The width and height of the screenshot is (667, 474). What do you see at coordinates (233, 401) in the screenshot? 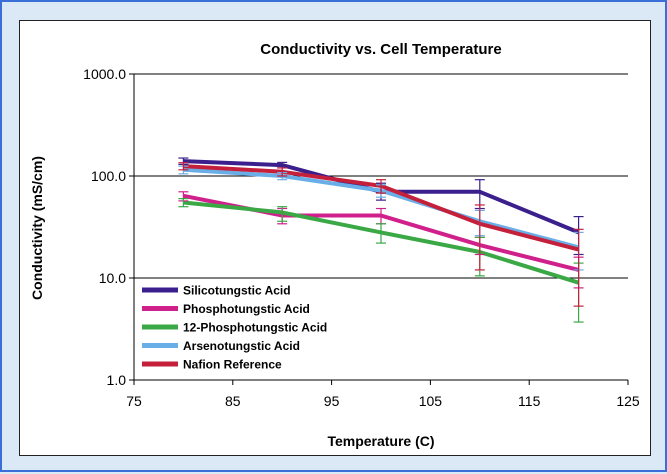
I see `x-tick-label-1: 85` at bounding box center [233, 401].